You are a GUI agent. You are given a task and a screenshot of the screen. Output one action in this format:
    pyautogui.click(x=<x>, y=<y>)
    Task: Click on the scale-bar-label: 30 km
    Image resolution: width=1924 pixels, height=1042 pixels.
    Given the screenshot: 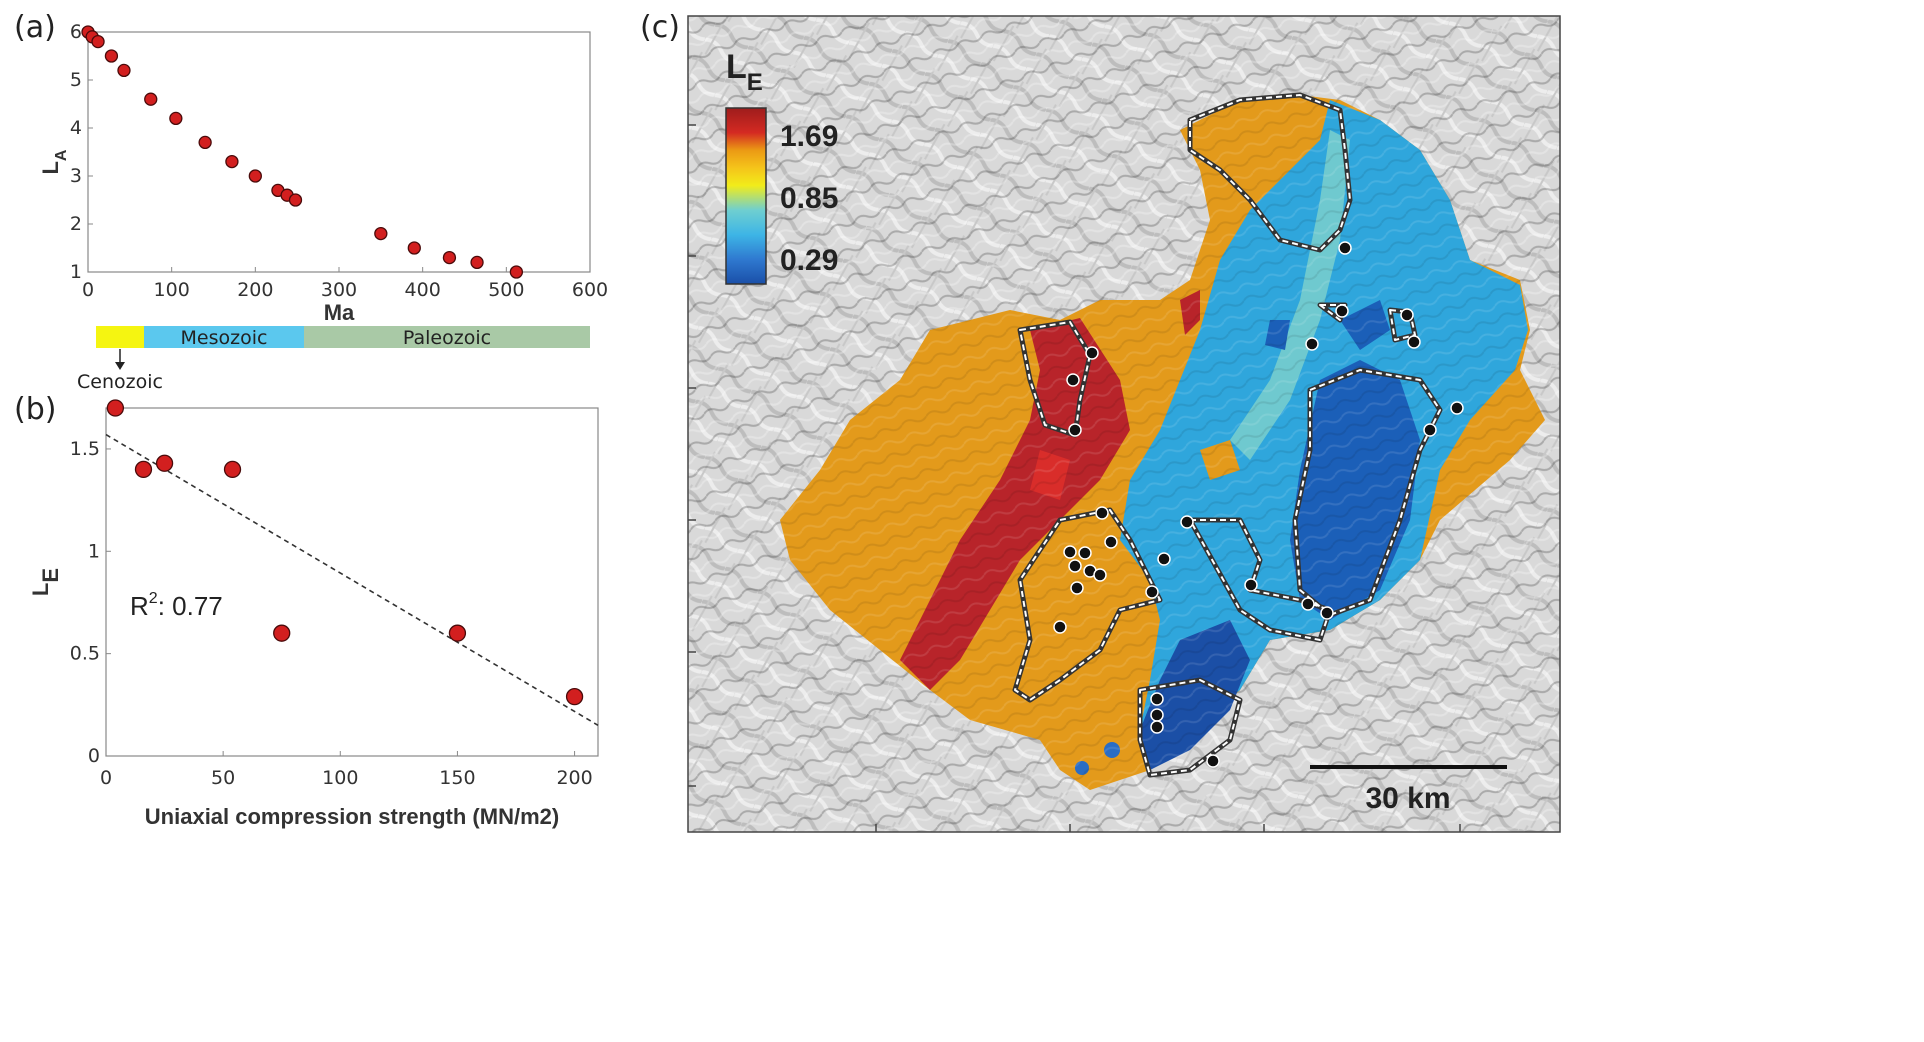 What is the action you would take?
    pyautogui.click(x=1407, y=798)
    